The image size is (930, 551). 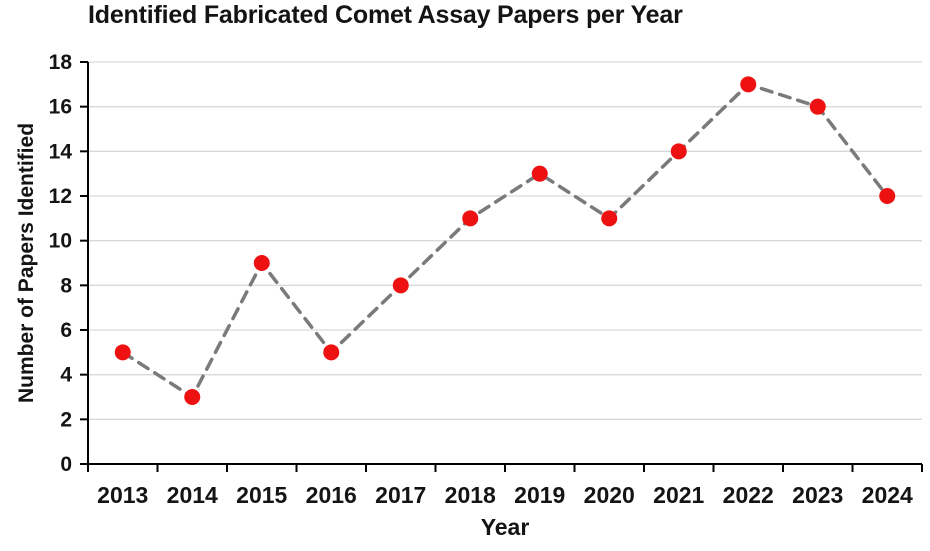 I want to click on x-tick-label: 2023, so click(x=817, y=495).